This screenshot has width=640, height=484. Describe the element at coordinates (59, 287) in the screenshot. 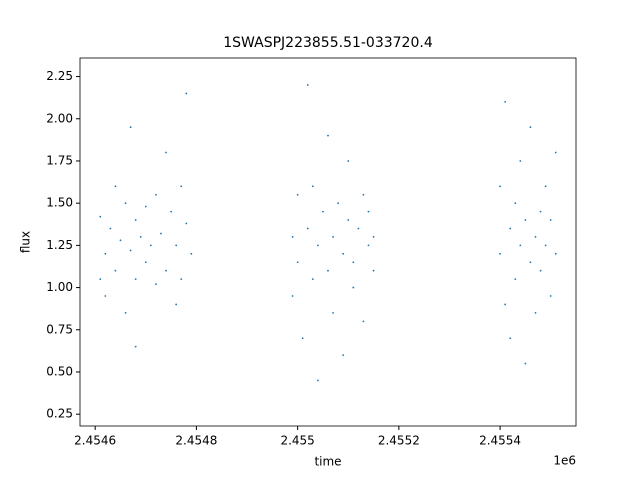

I see `y-tick-label: 1.00` at that location.